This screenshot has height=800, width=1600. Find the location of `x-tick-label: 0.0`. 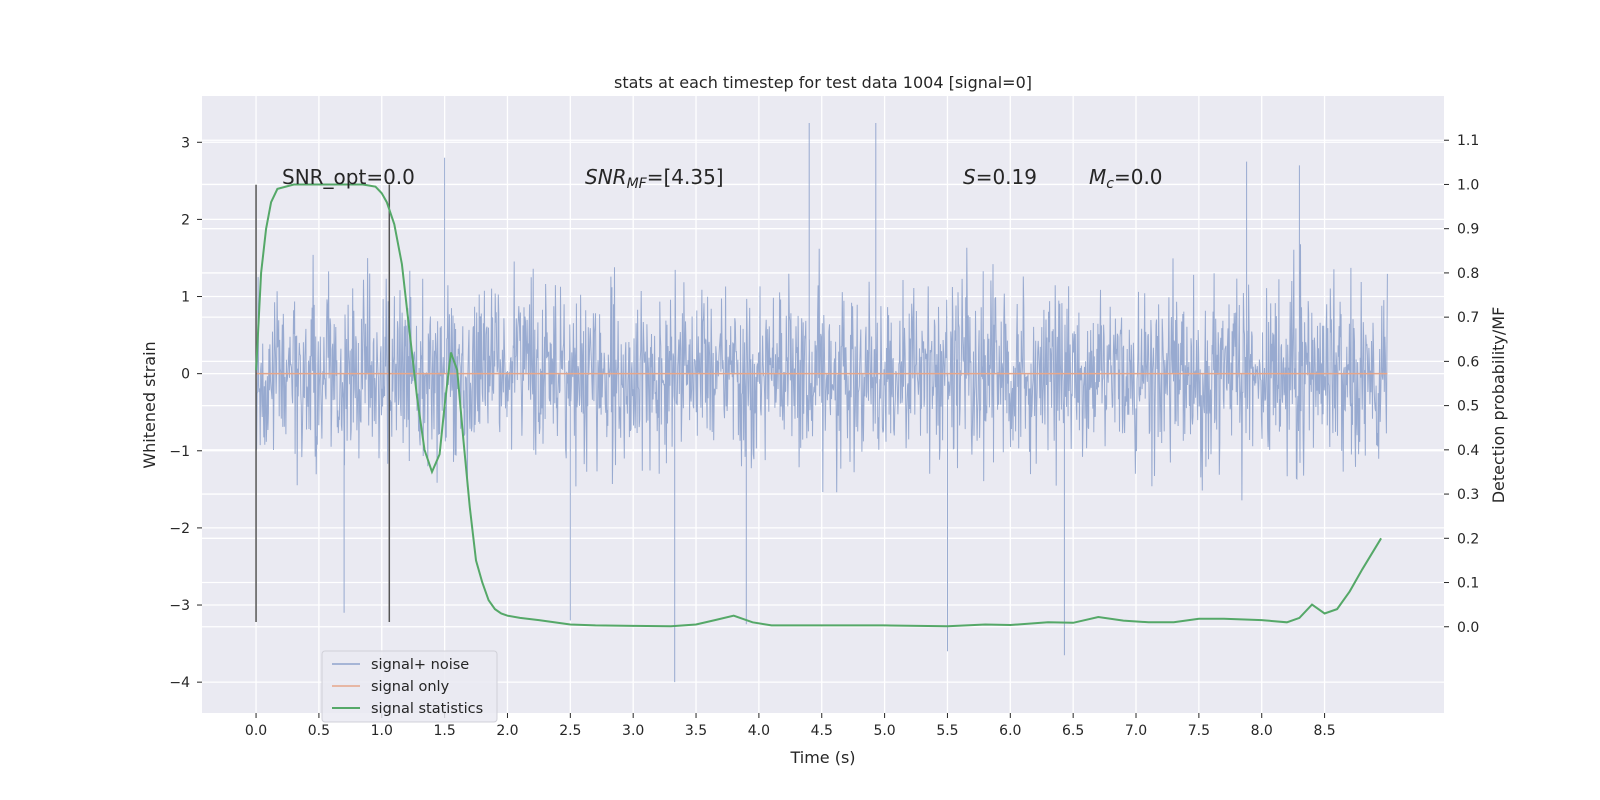

x-tick-label: 0.0 is located at coordinates (256, 731).